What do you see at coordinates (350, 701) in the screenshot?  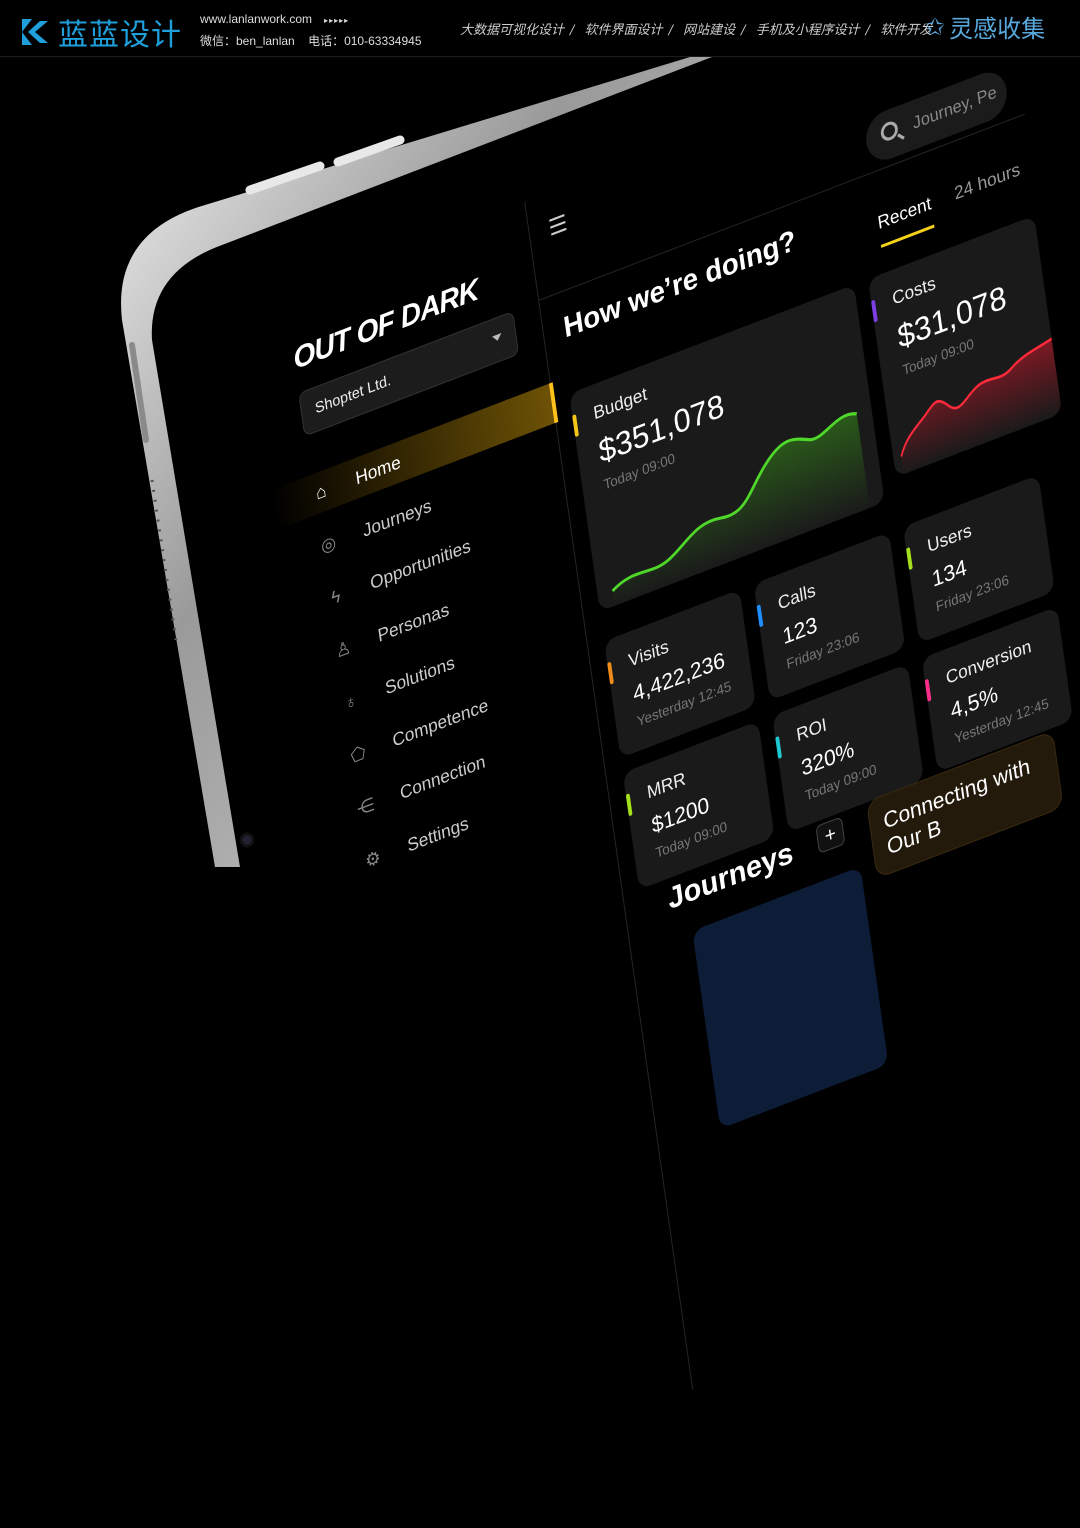 I see `lightbulb-icon: ♁` at bounding box center [350, 701].